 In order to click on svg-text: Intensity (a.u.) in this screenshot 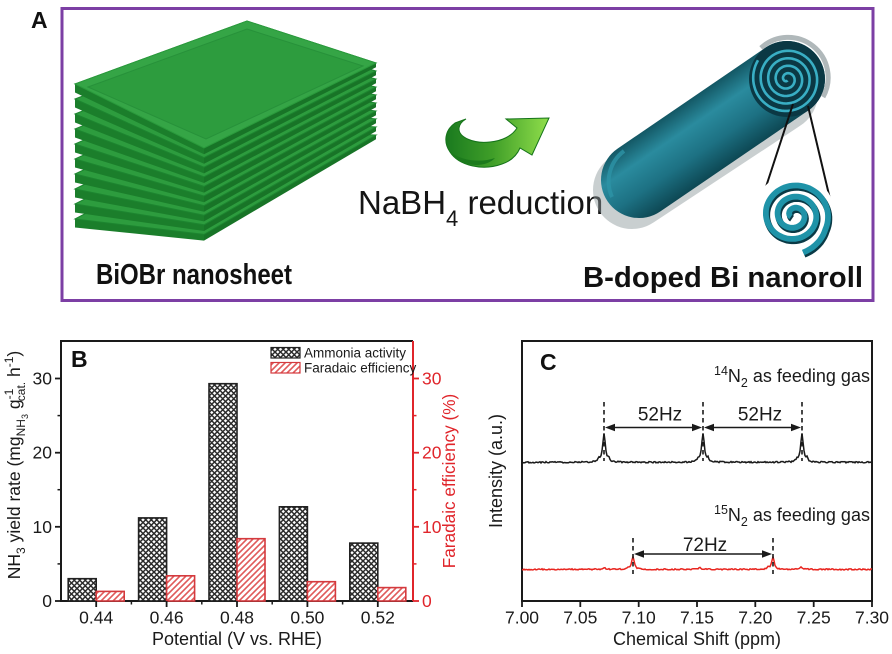, I will do `click(496, 471)`.